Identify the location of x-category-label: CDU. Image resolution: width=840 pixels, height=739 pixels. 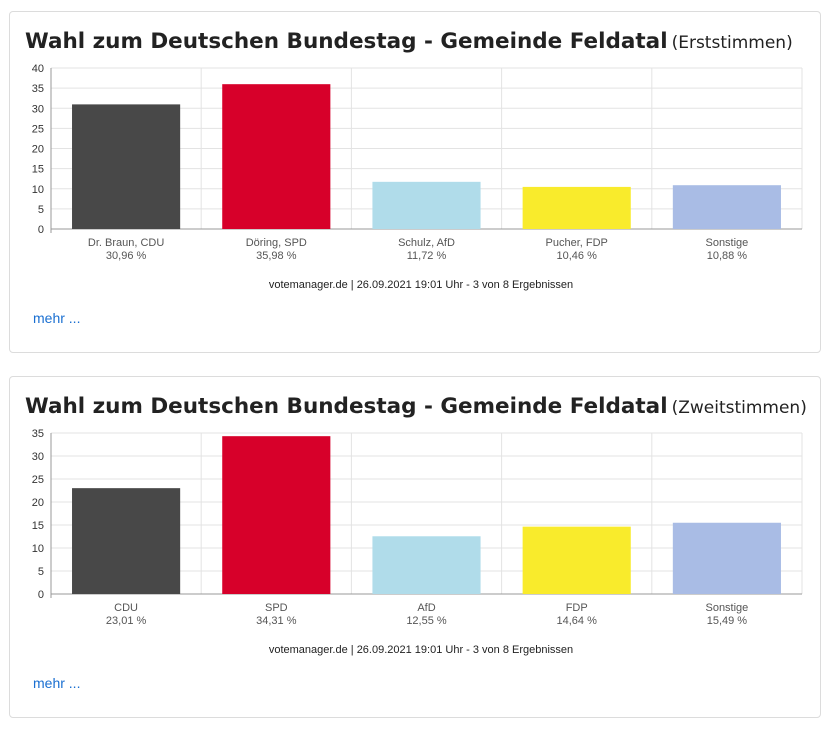
(126, 608).